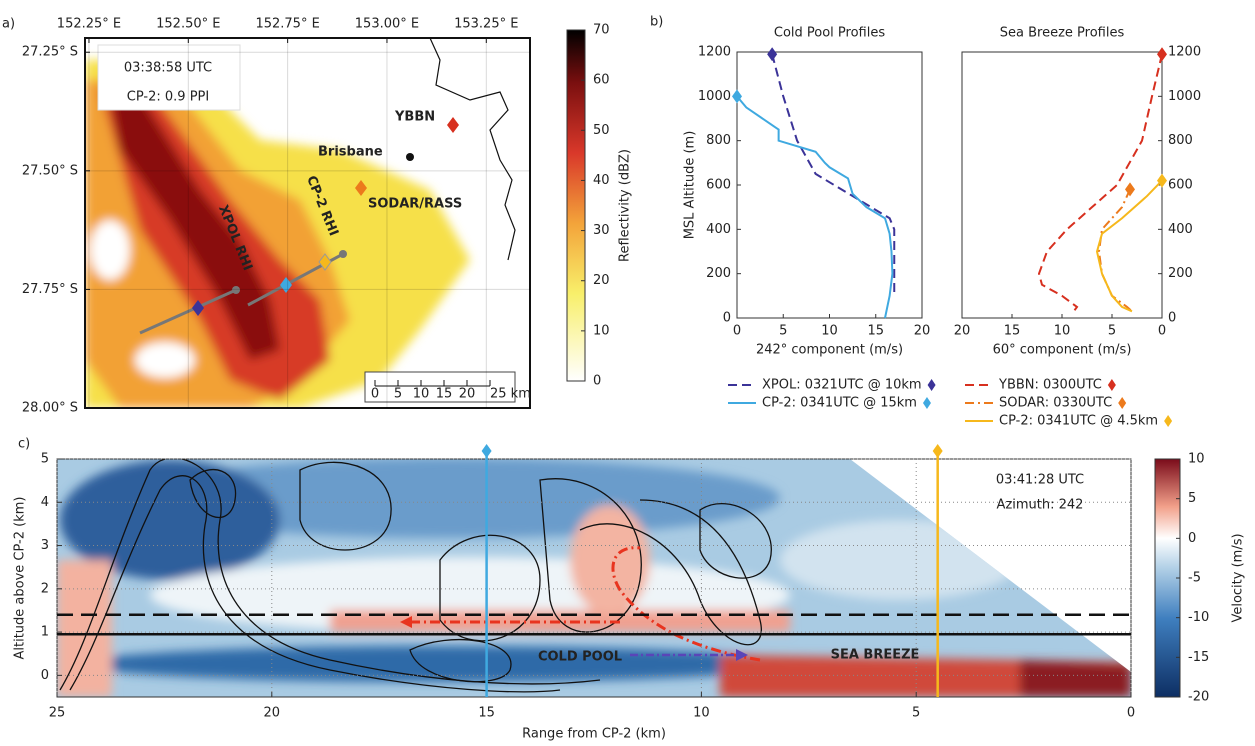 The height and width of the screenshot is (746, 1255). Describe the element at coordinates (486, 24) in the screenshot. I see `x-tick-label: 153.25° E` at that location.